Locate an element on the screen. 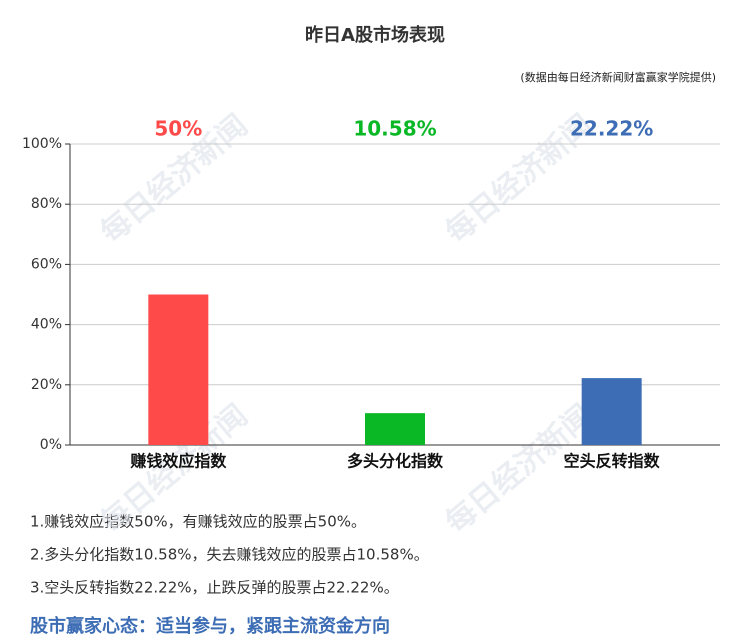 The width and height of the screenshot is (750, 638). value-label: 22.22% is located at coordinates (611, 129).